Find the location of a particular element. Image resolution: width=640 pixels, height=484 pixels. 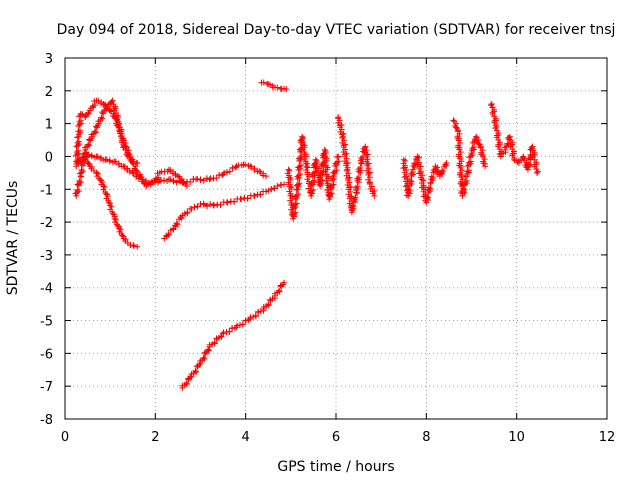

y-tick-label: 1 is located at coordinates (49, 125).